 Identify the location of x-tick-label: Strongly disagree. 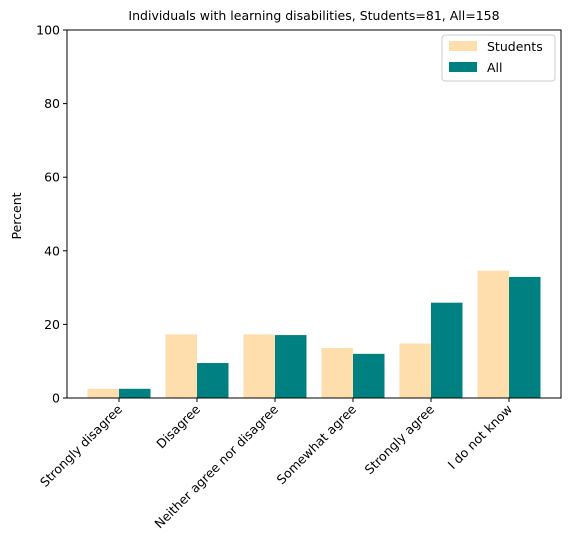
(81, 445).